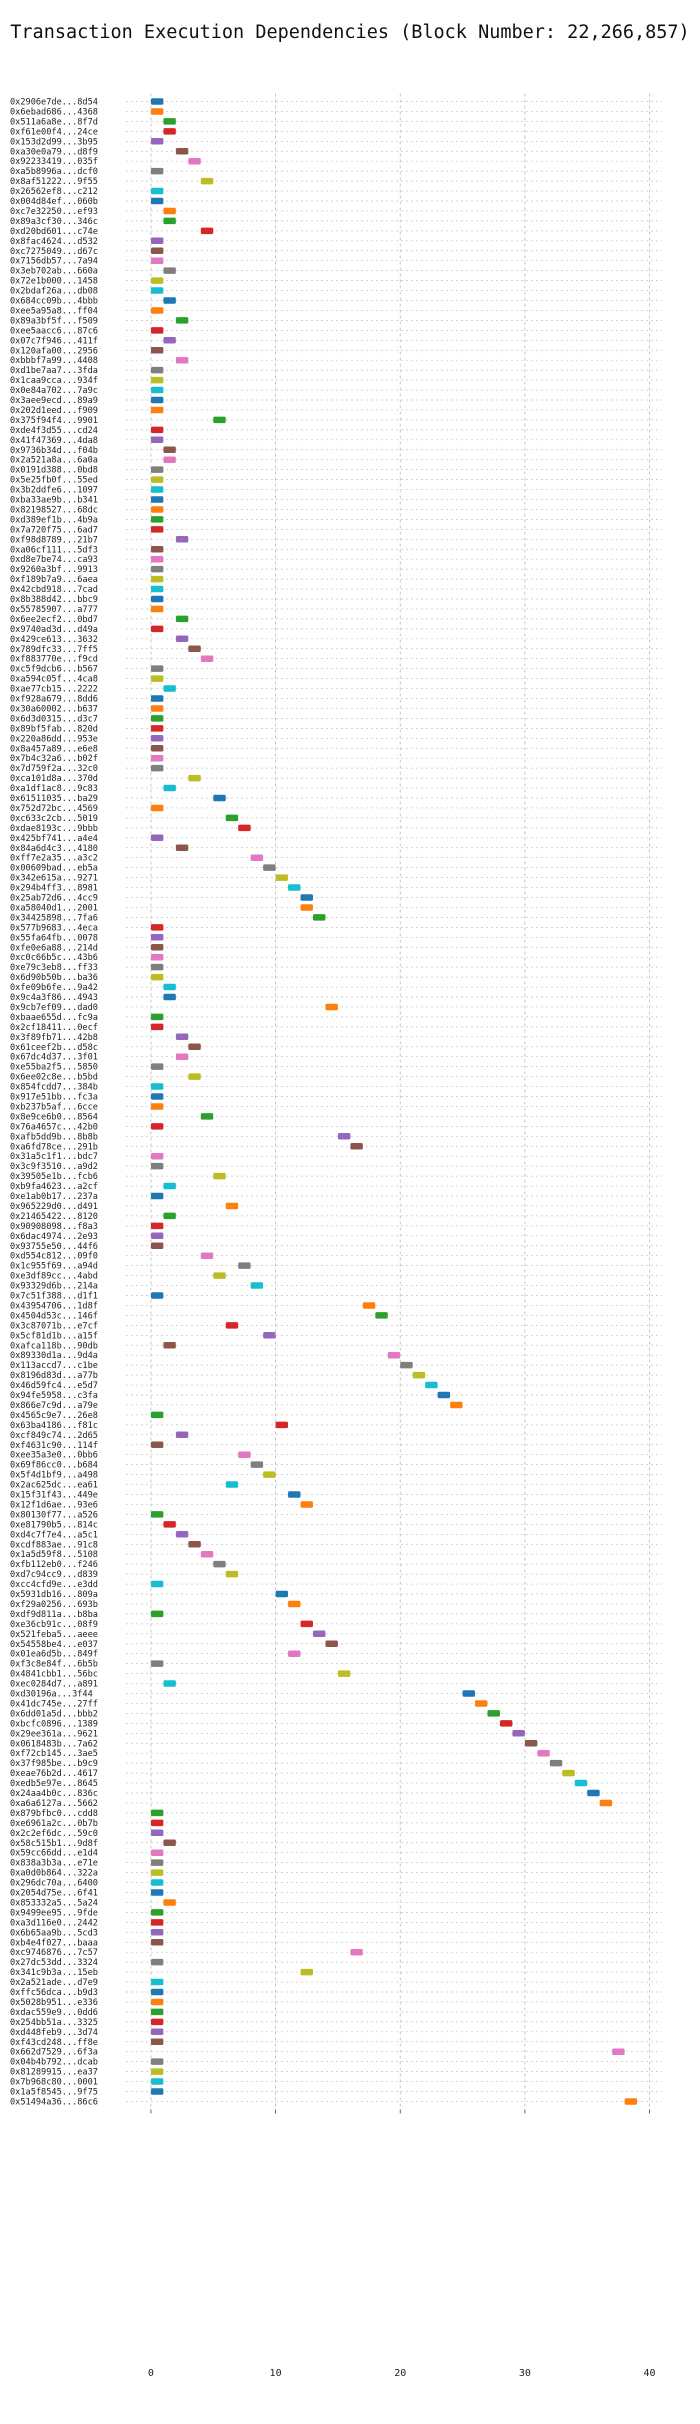 The image size is (700, 2424). Describe the element at coordinates (54, 1943) in the screenshot. I see `y-tick-label: 0xb4e4f027...baaa` at that location.